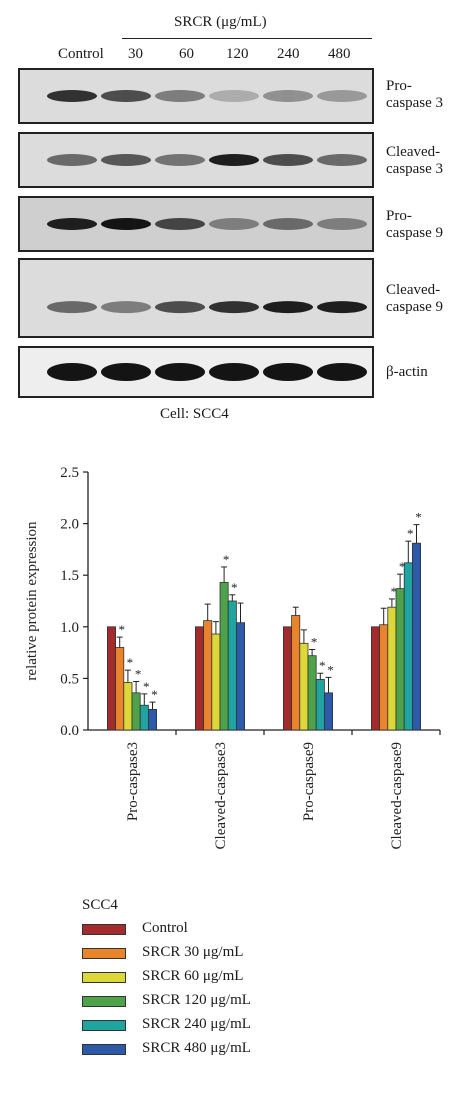 Image resolution: width=474 pixels, height=1096 pixels. I want to click on blot-background, so click(196, 298).